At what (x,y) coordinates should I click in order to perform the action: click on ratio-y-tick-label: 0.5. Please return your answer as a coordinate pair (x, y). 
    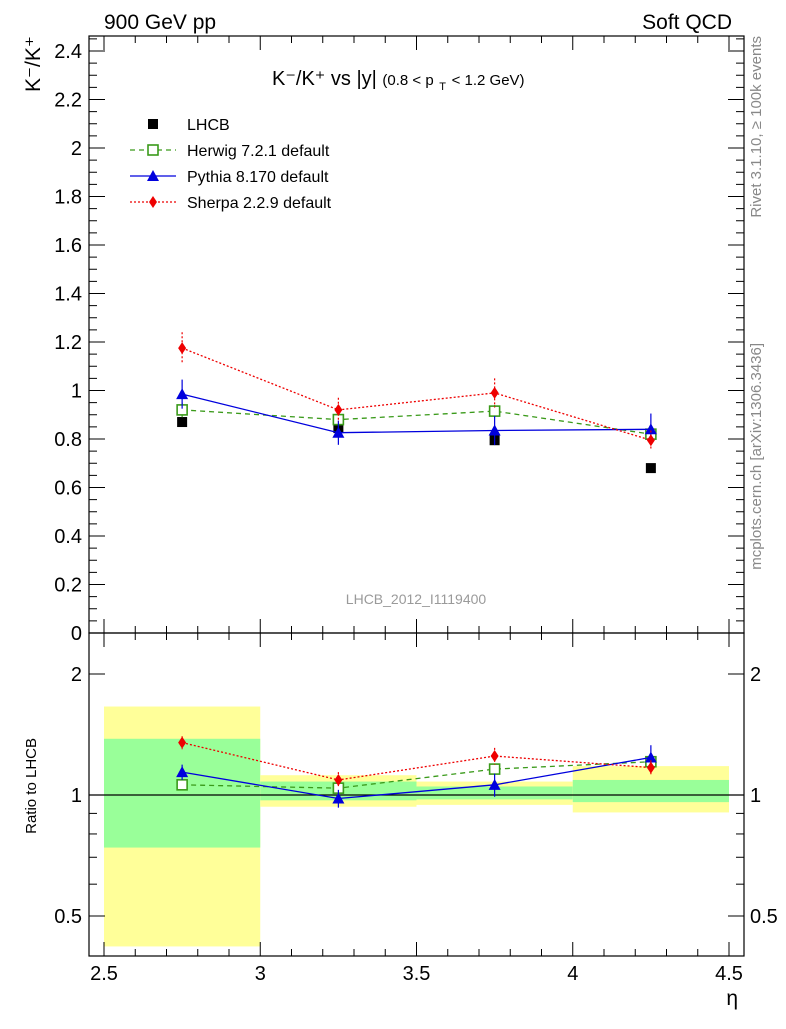
    Looking at the image, I should click on (68, 917).